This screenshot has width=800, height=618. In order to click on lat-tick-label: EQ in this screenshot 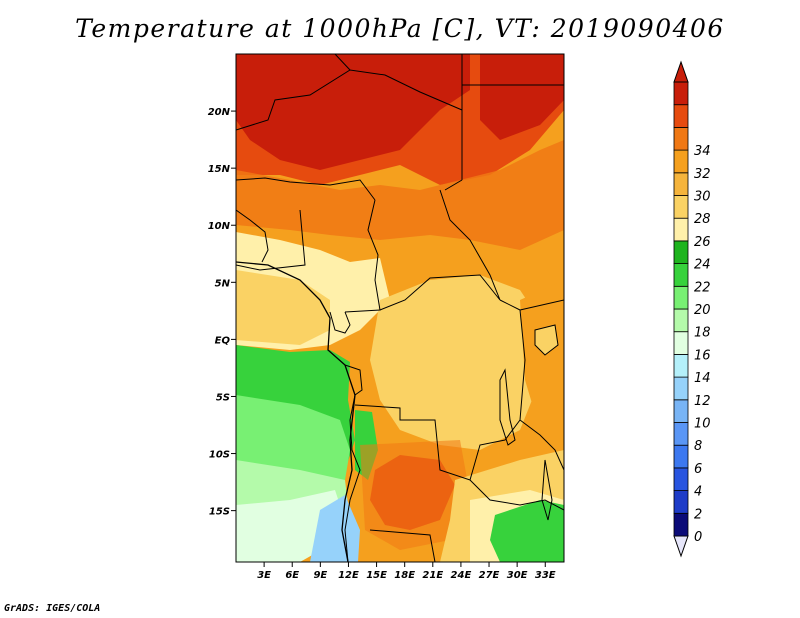, I will do `click(223, 340)`.